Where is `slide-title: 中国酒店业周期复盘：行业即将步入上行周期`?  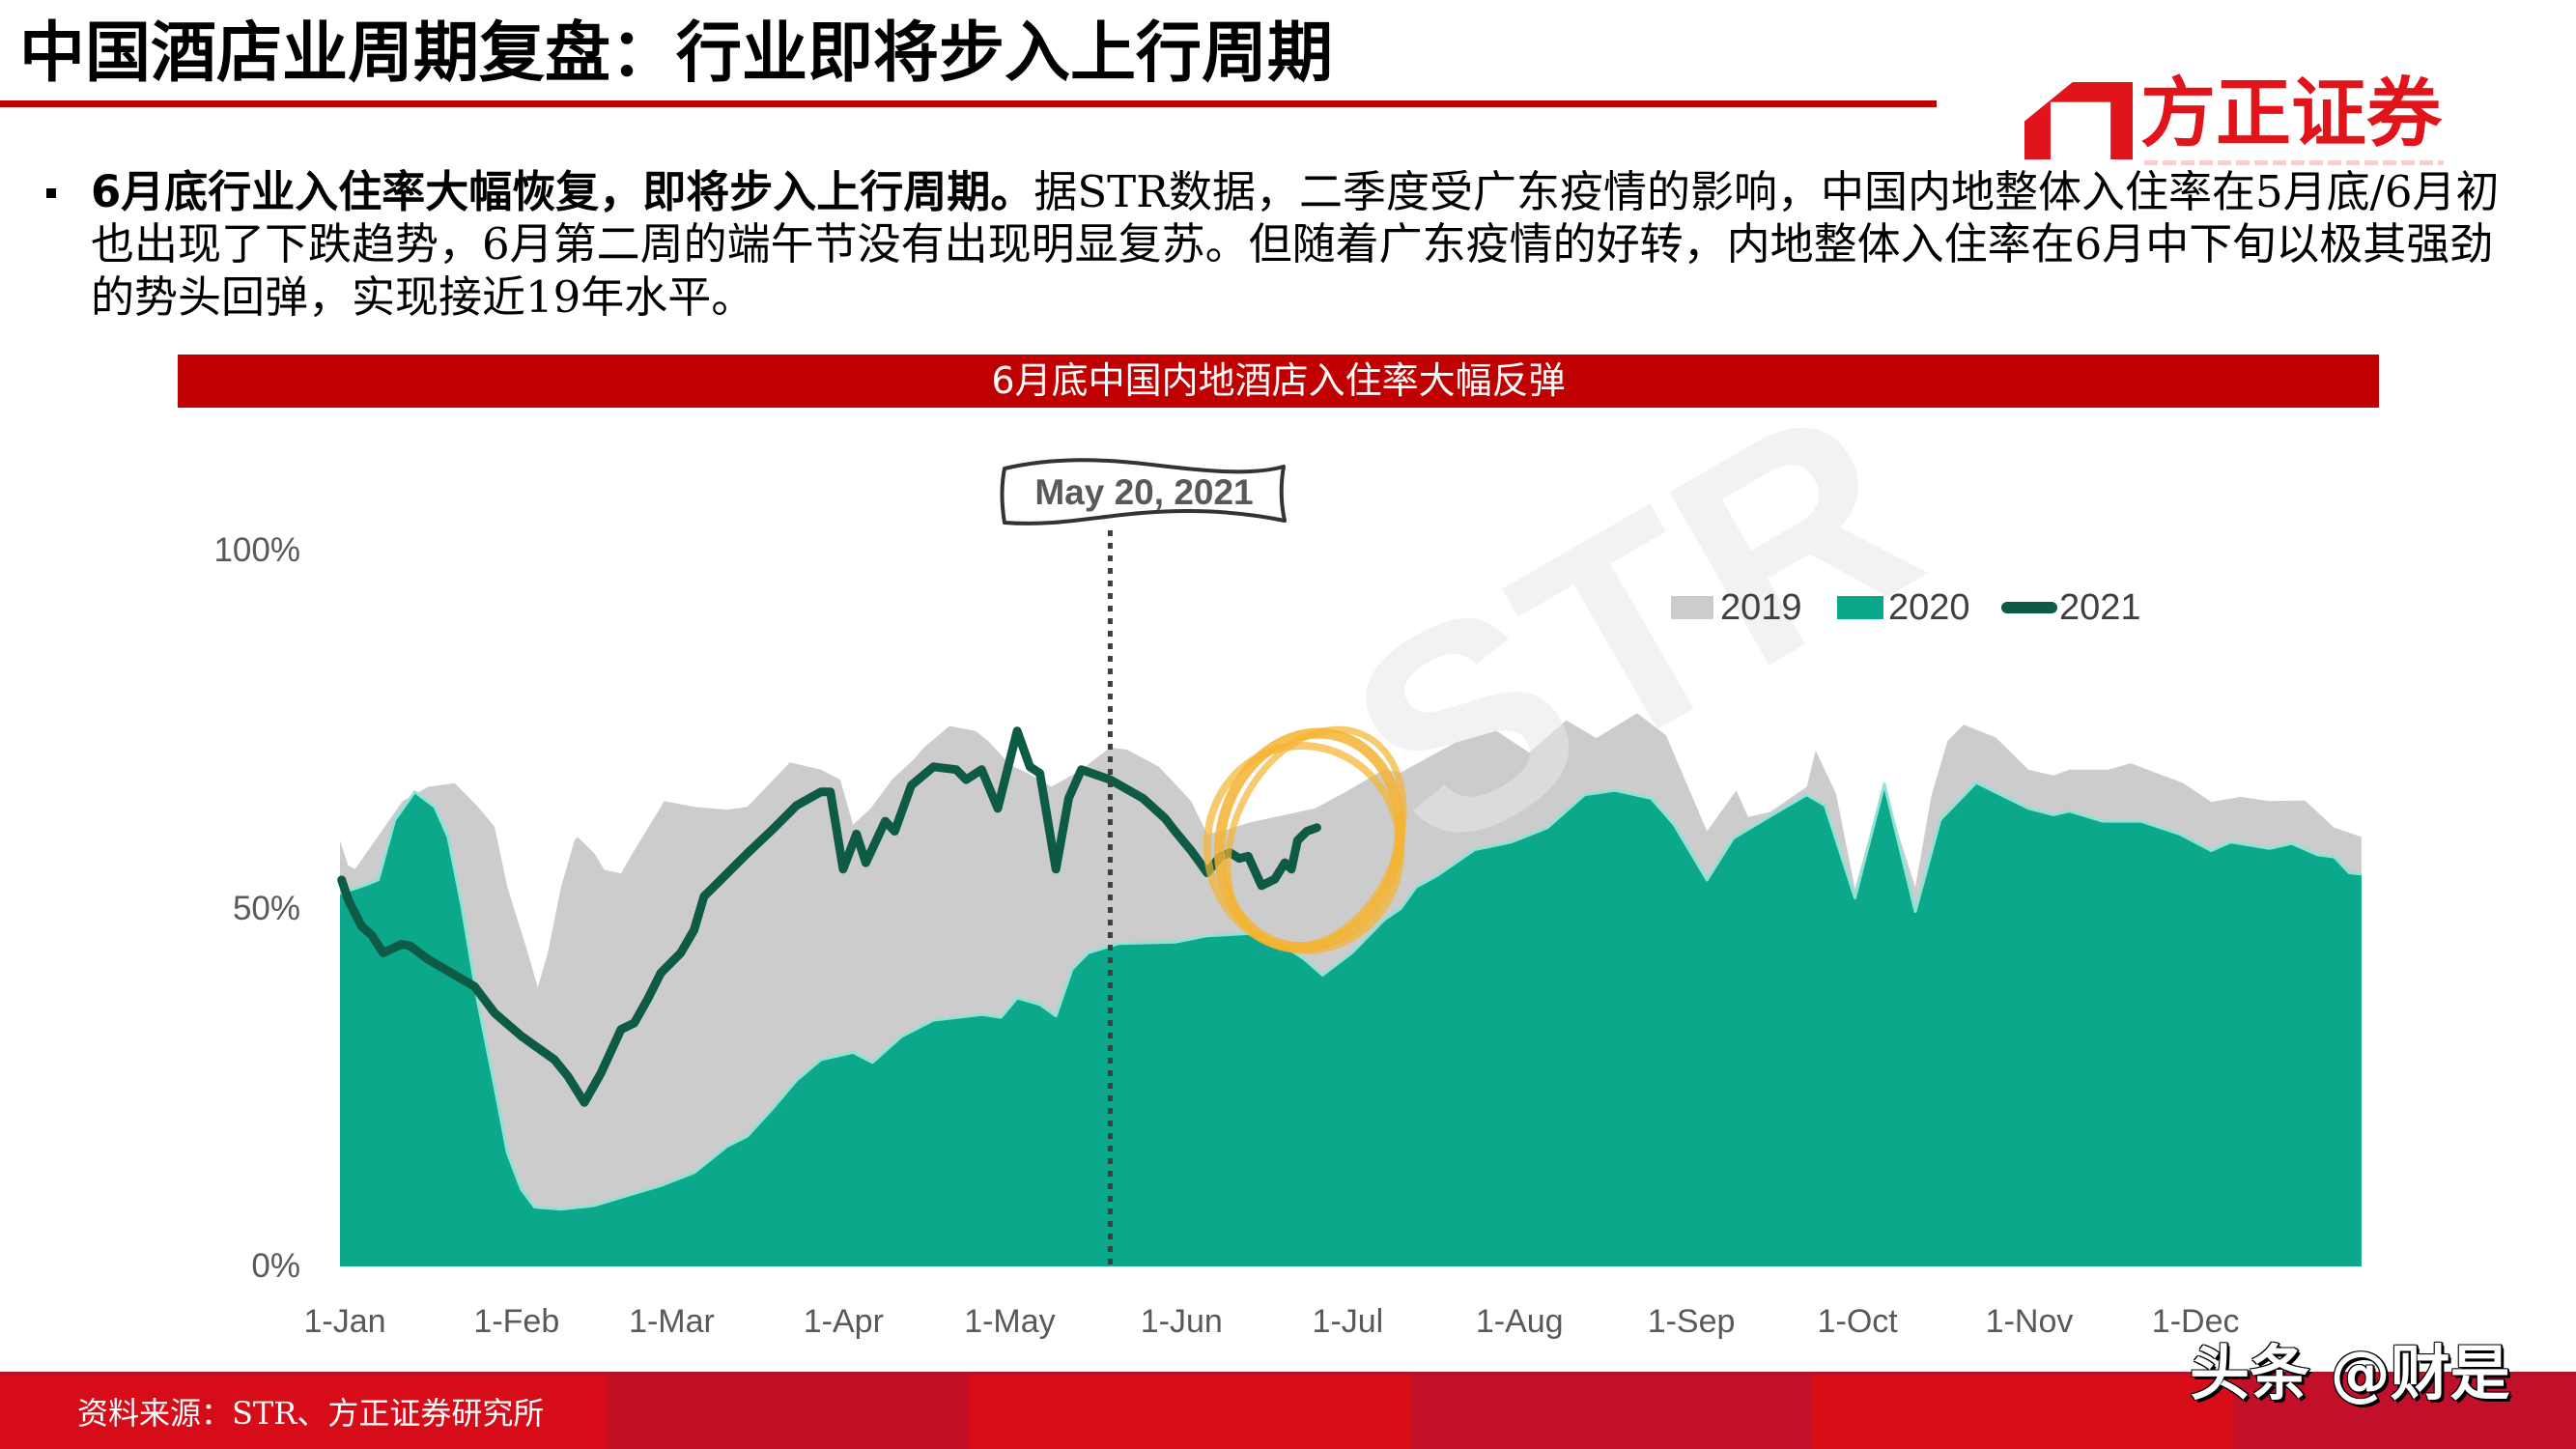 slide-title: 中国酒店业周期复盘：行业即将步入上行周期 is located at coordinates (676, 53).